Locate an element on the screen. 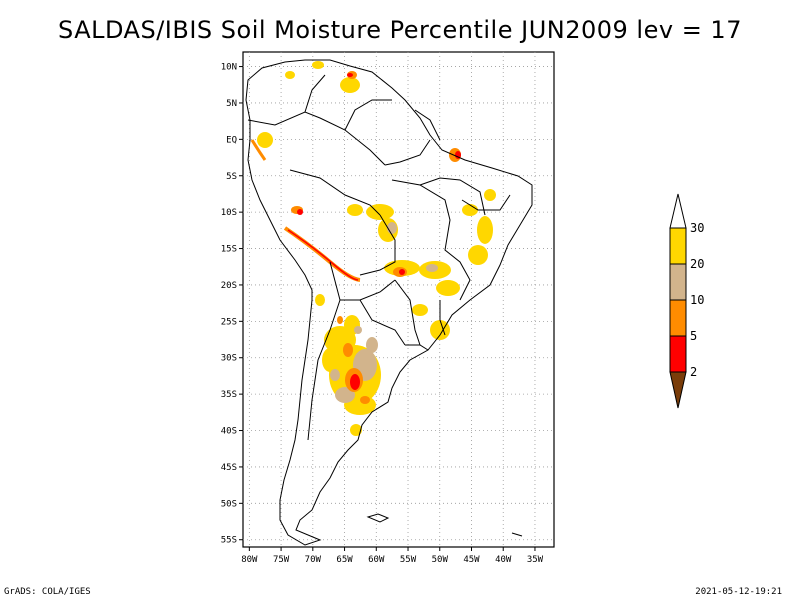 The width and height of the screenshot is (800, 600). lat-tick-label: 55S is located at coordinates (229, 541).